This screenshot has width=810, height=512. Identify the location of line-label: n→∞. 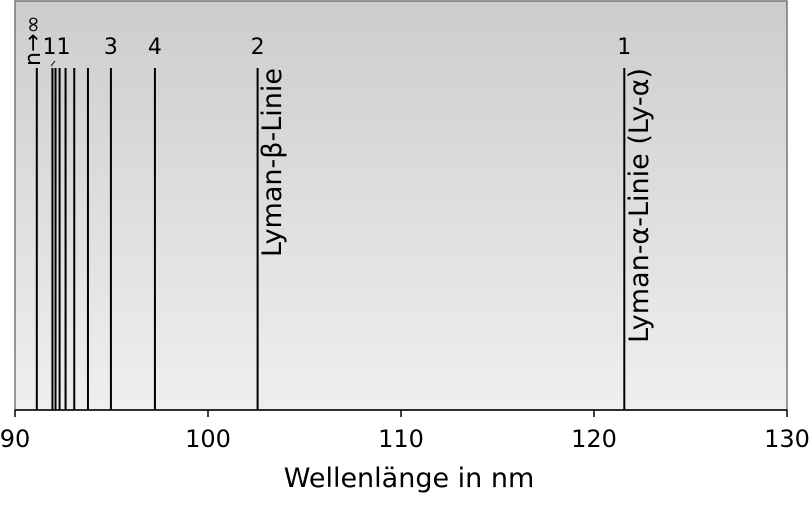
(33, 40).